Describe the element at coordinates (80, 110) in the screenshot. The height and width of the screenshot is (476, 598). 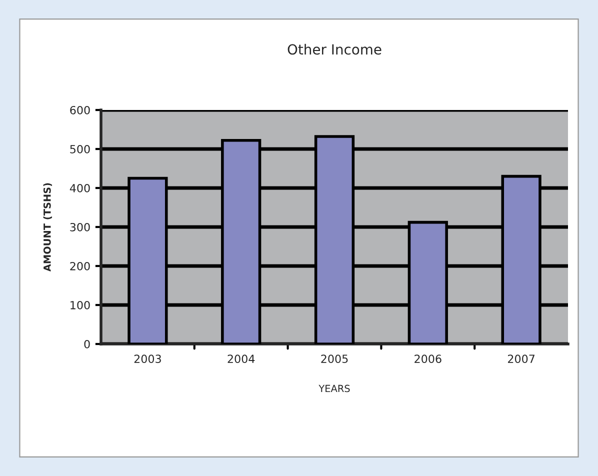
I see `y-tick-label: 600` at that location.